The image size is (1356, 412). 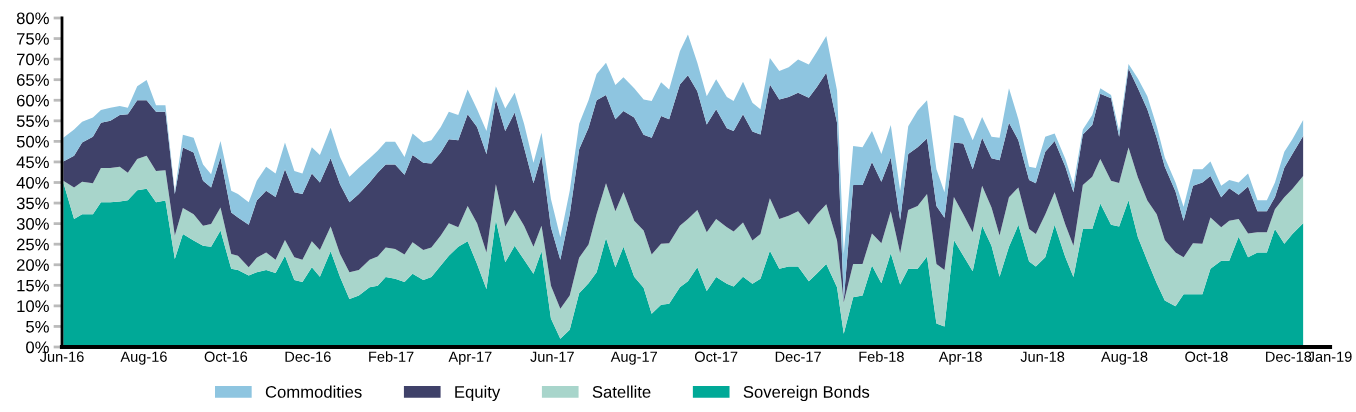 What do you see at coordinates (32, 244) in the screenshot?
I see `y-tick-label: 25%` at bounding box center [32, 244].